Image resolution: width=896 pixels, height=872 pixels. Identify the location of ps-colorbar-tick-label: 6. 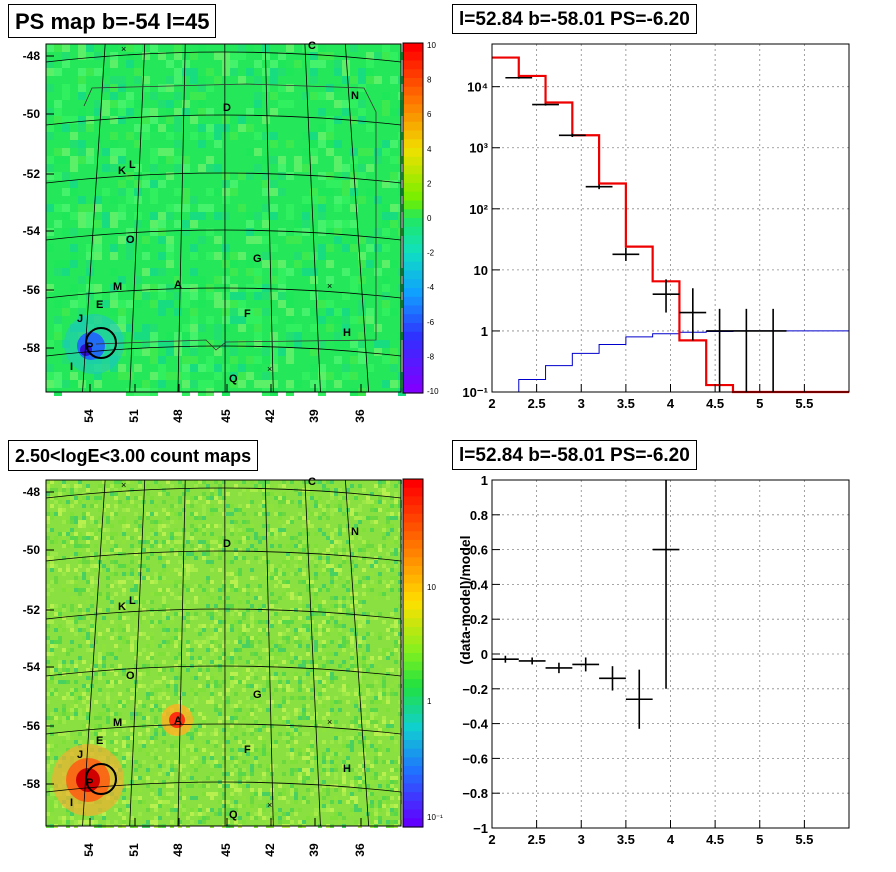
(429, 114).